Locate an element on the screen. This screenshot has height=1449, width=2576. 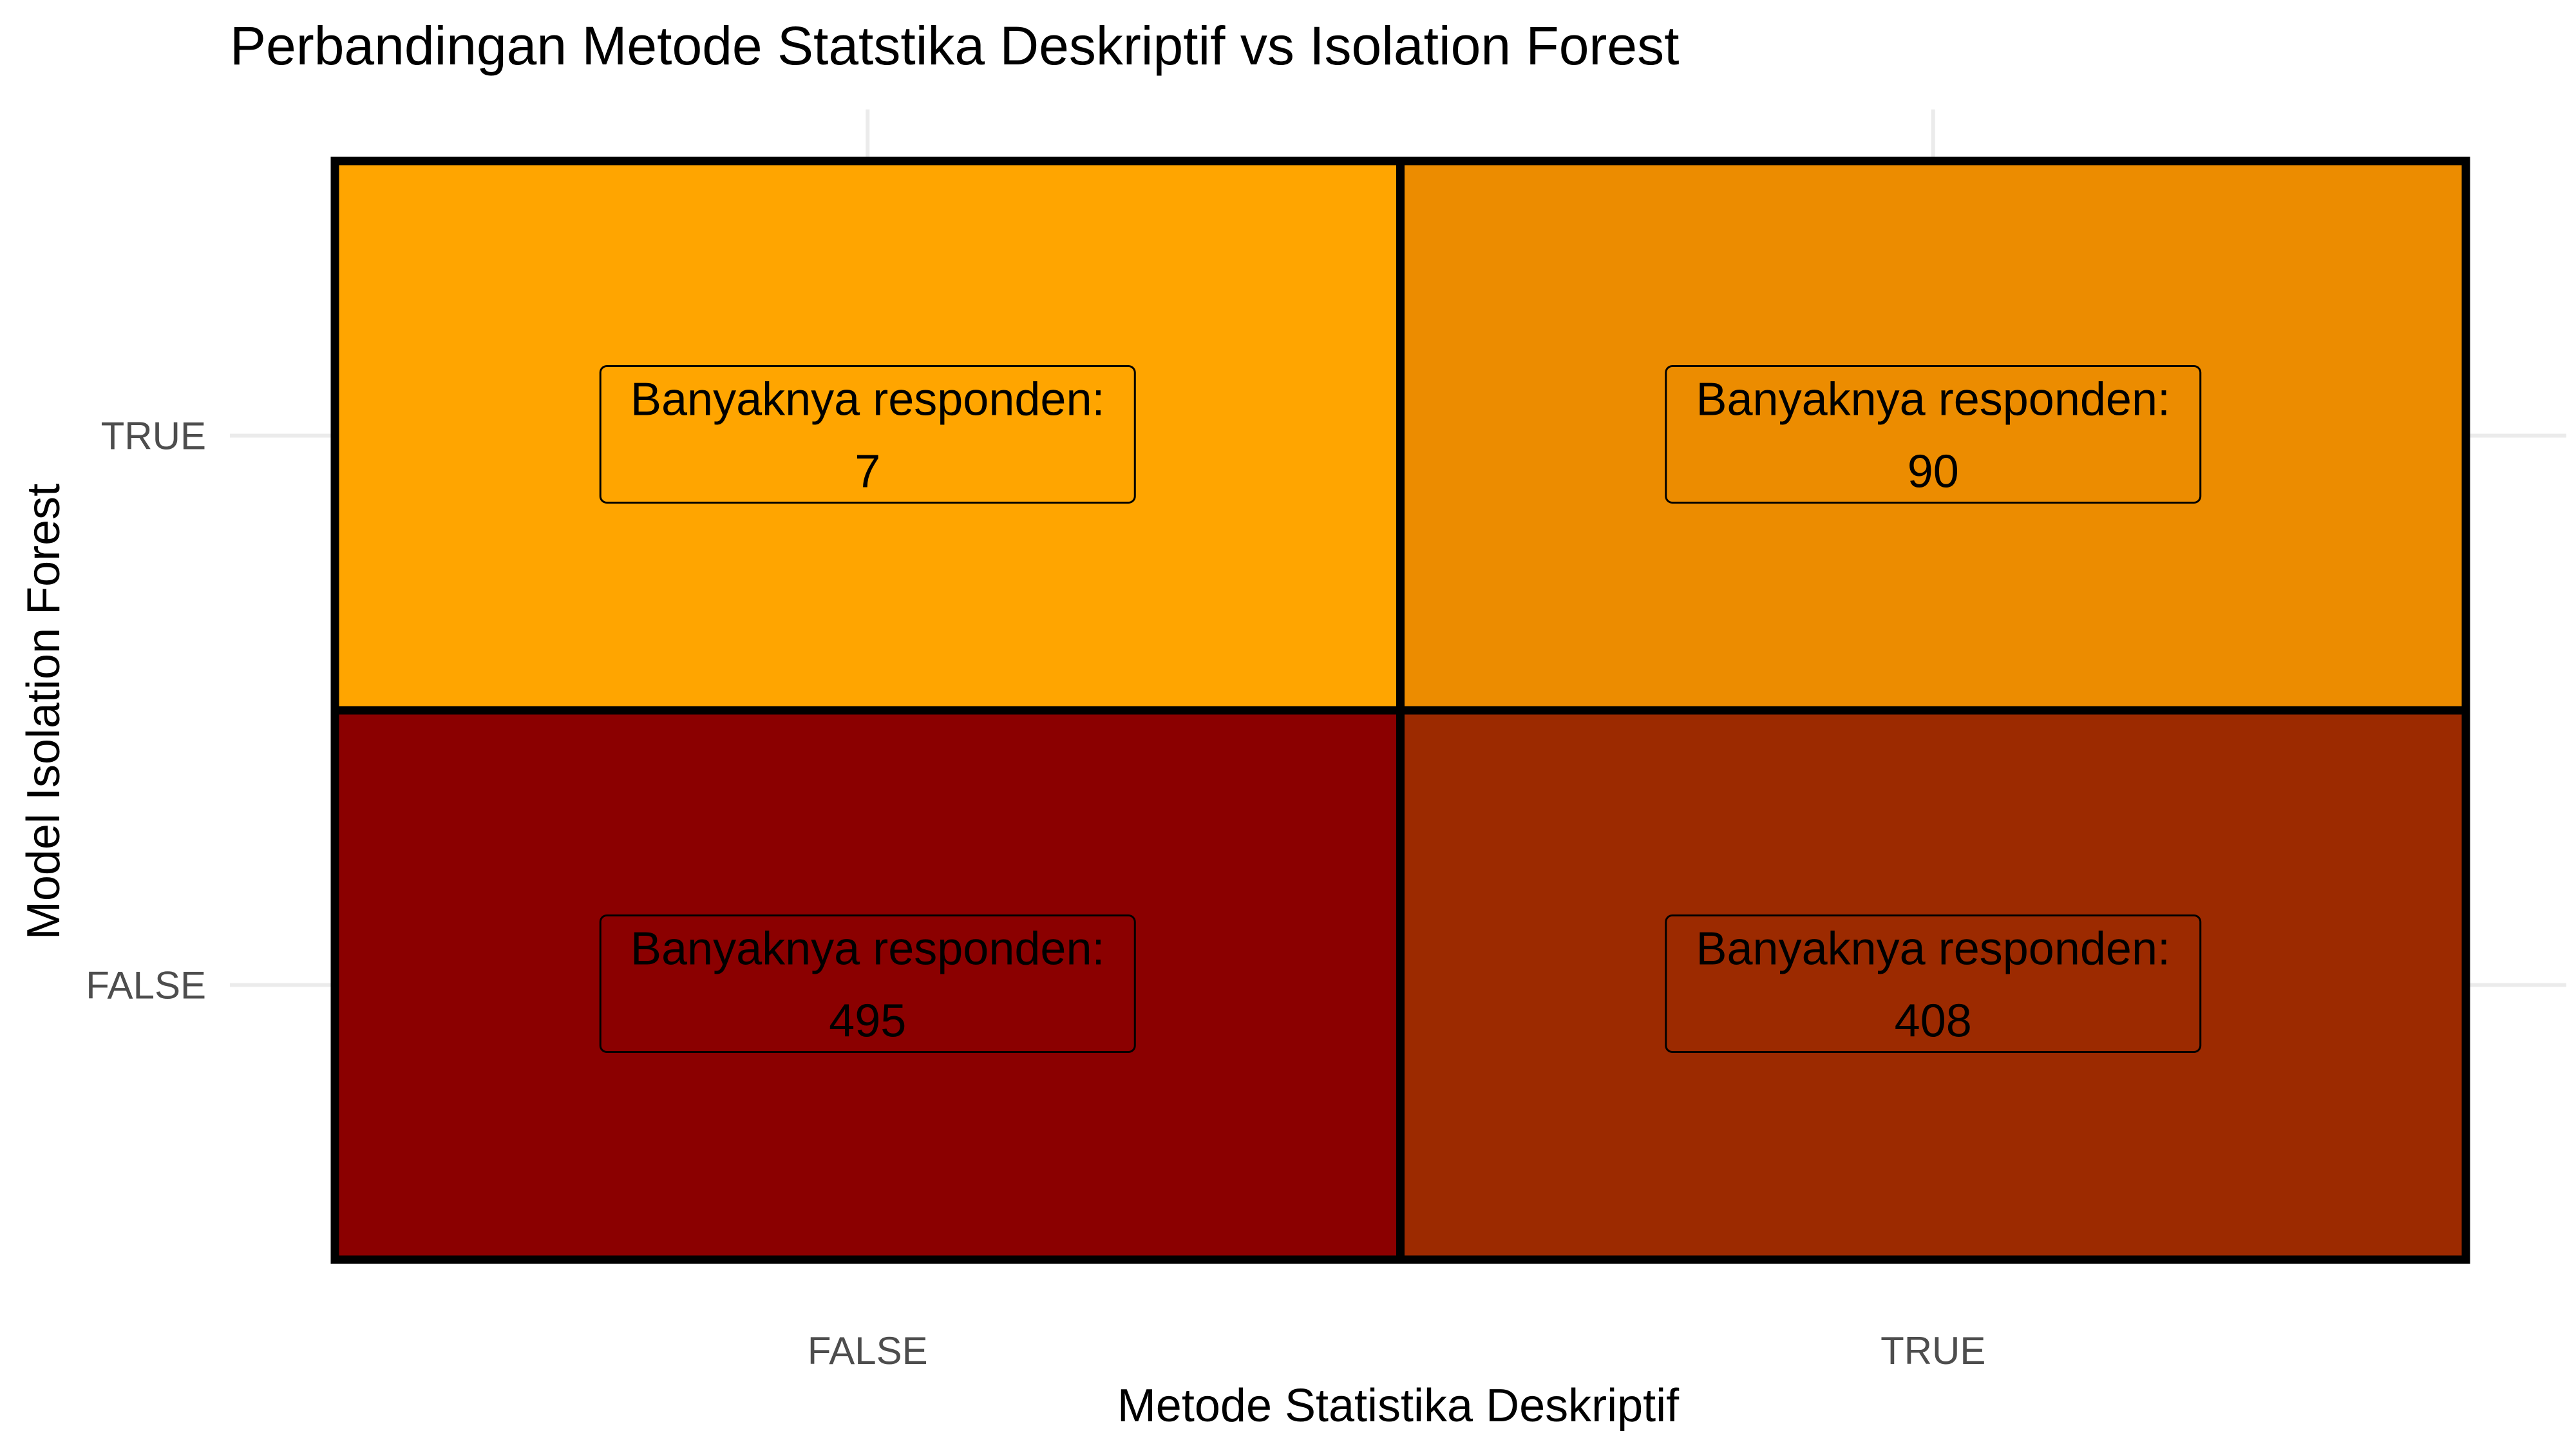
y-tick-label-false: FALSE is located at coordinates (146, 985).